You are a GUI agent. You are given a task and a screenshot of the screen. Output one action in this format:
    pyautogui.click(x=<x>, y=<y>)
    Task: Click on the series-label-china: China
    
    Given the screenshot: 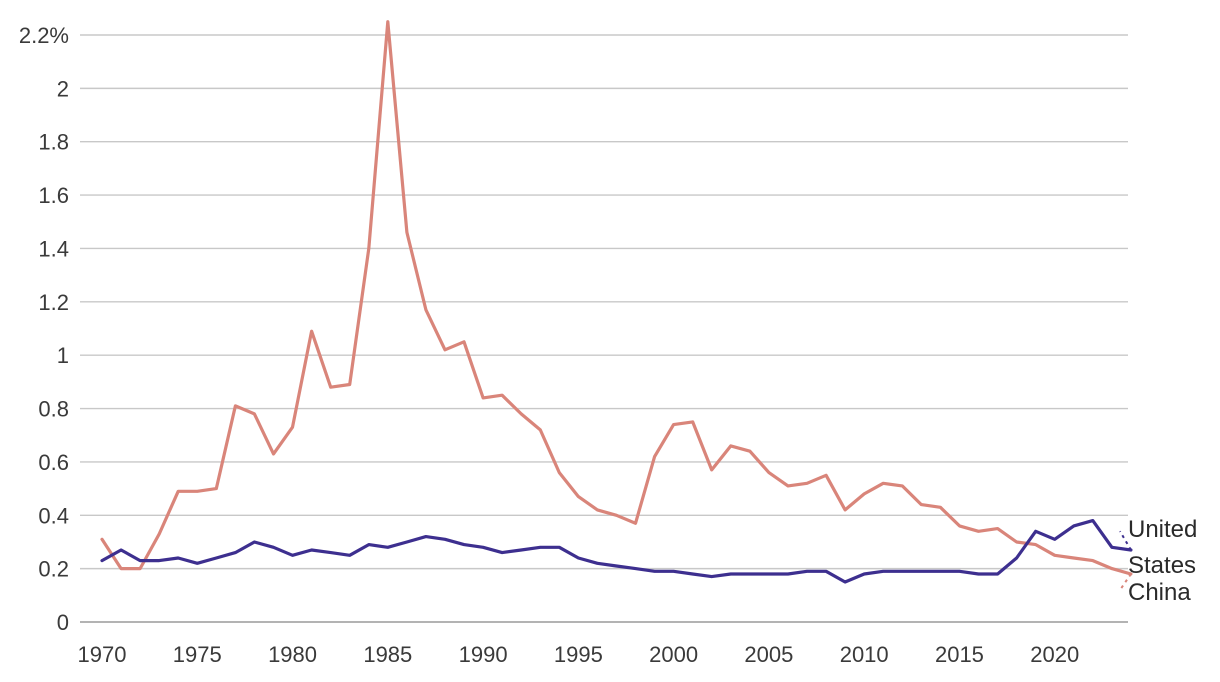 What is the action you would take?
    pyautogui.click(x=1159, y=592)
    